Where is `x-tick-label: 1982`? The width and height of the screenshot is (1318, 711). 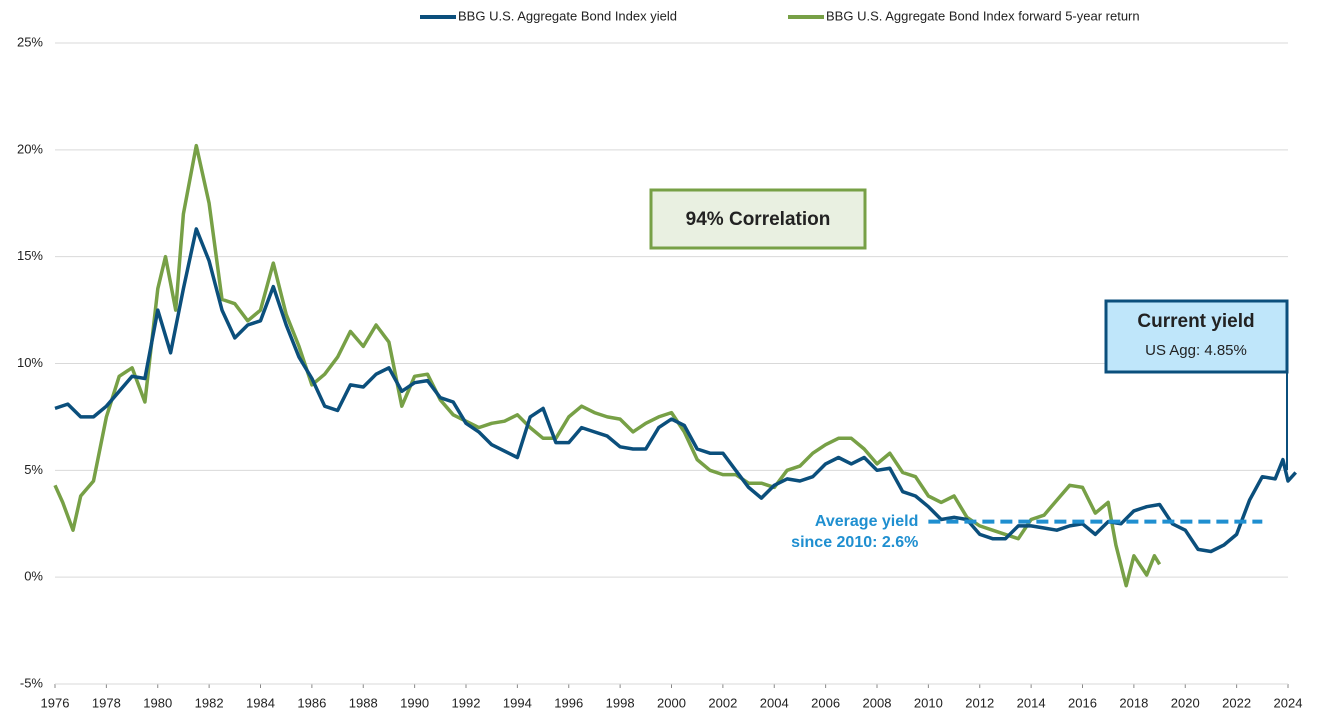 x-tick-label: 1982 is located at coordinates (209, 702).